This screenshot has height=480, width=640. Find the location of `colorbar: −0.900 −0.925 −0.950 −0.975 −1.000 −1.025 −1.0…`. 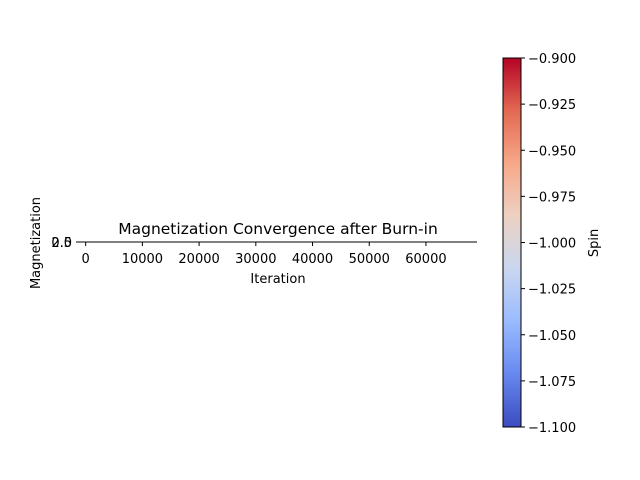

colorbar: −0.900 −0.925 −0.950 −0.975 −1.000 −1.025 −1.0… is located at coordinates (552, 244).